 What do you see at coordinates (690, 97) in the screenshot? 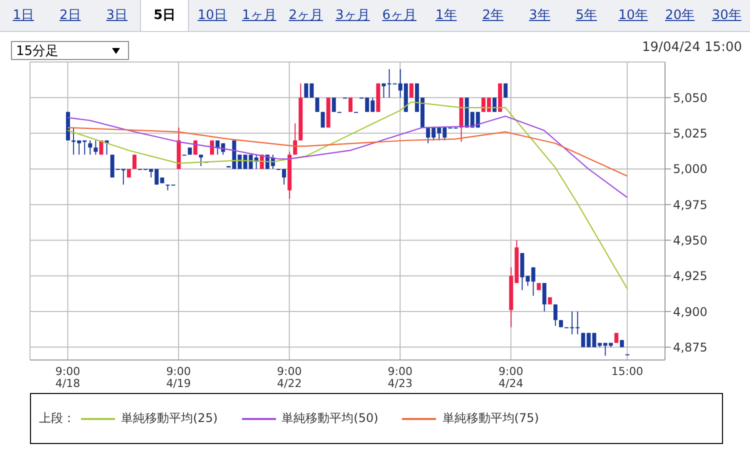
I see `y-tick-label: 5,050` at bounding box center [690, 97].